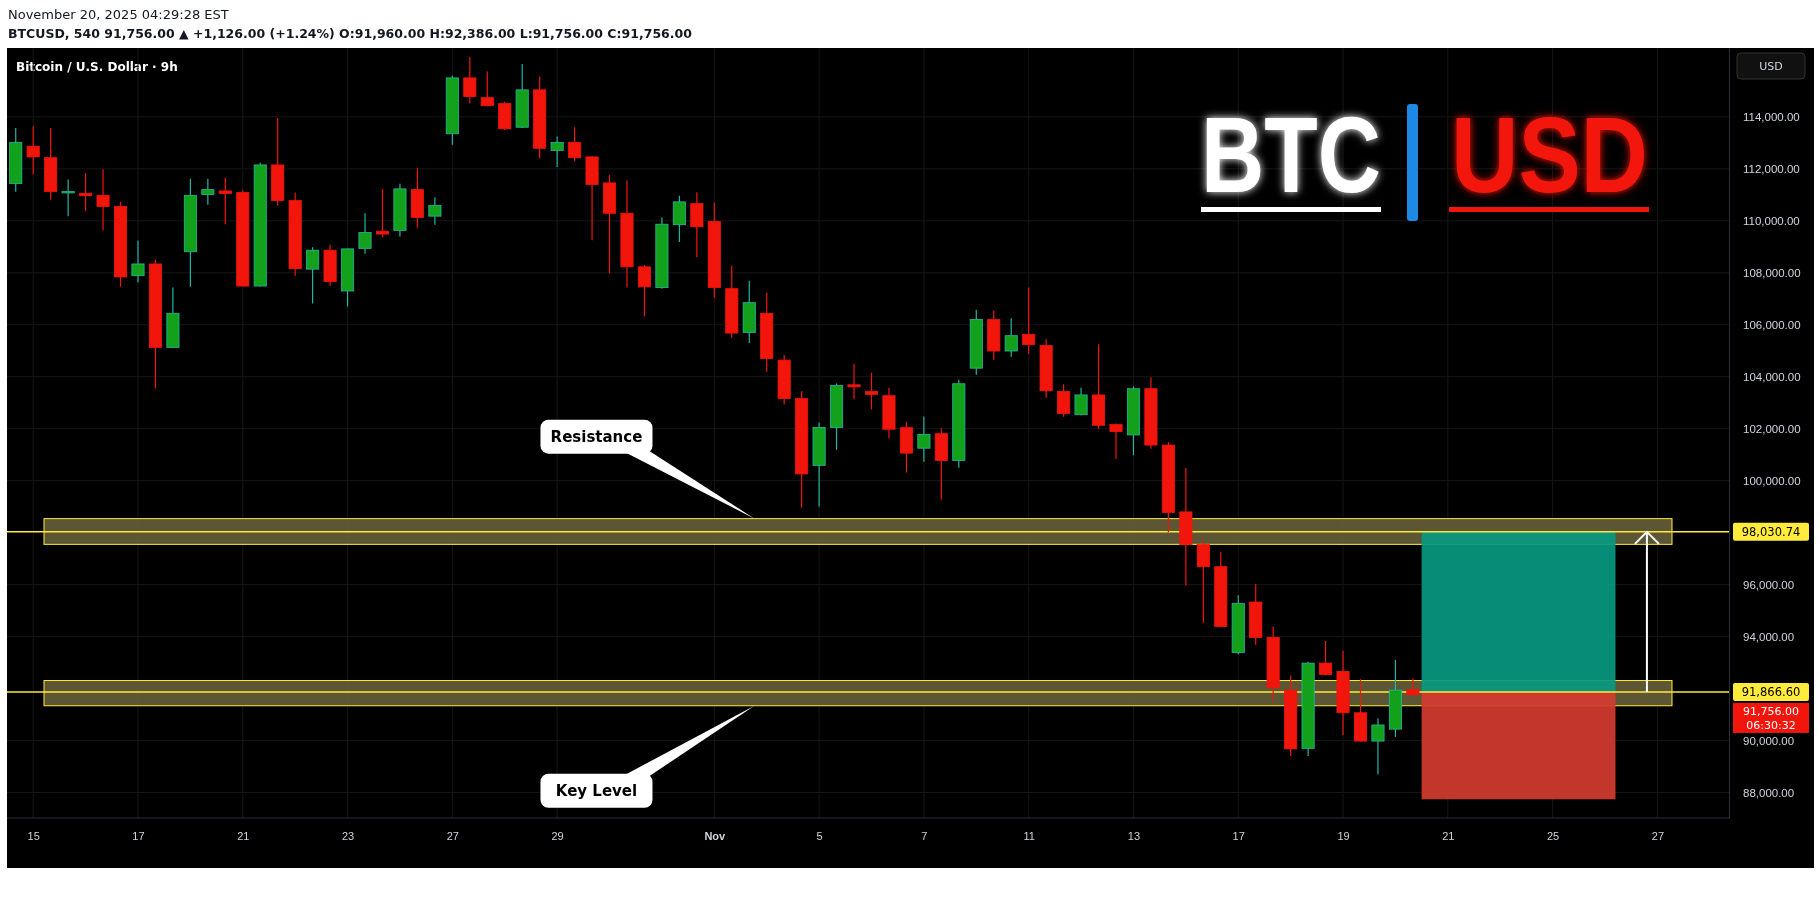  Describe the element at coordinates (596, 436) in the screenshot. I see `annotation: Resistance` at that location.